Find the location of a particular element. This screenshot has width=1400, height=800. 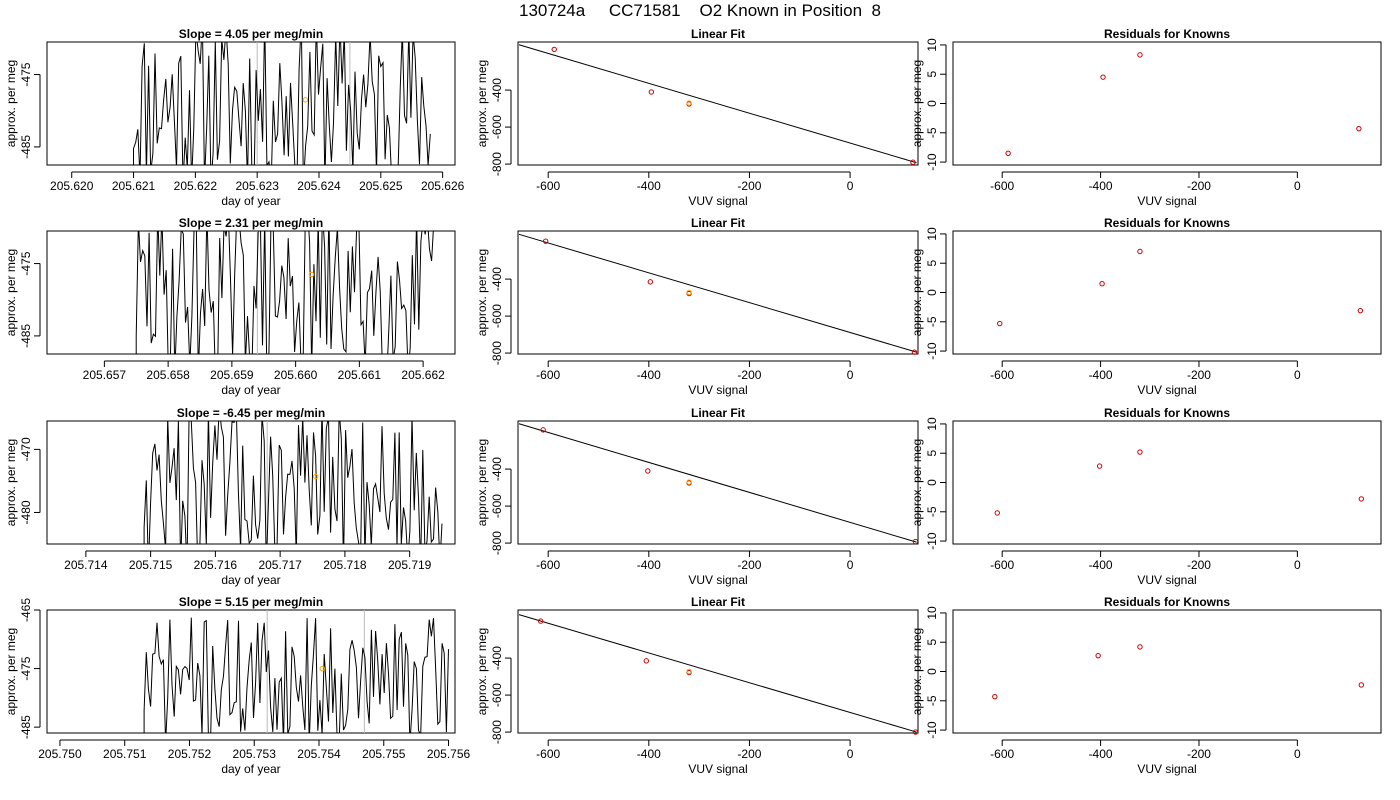

residuals-panel-r2-x-tick-label: 0 is located at coordinates (1297, 375).